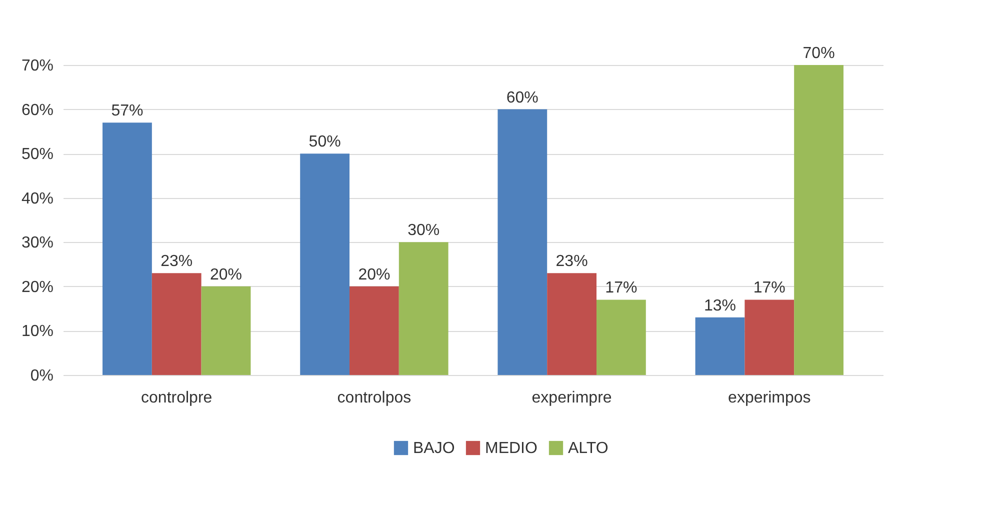 The image size is (987, 522). I want to click on data-label: 70%, so click(818, 53).